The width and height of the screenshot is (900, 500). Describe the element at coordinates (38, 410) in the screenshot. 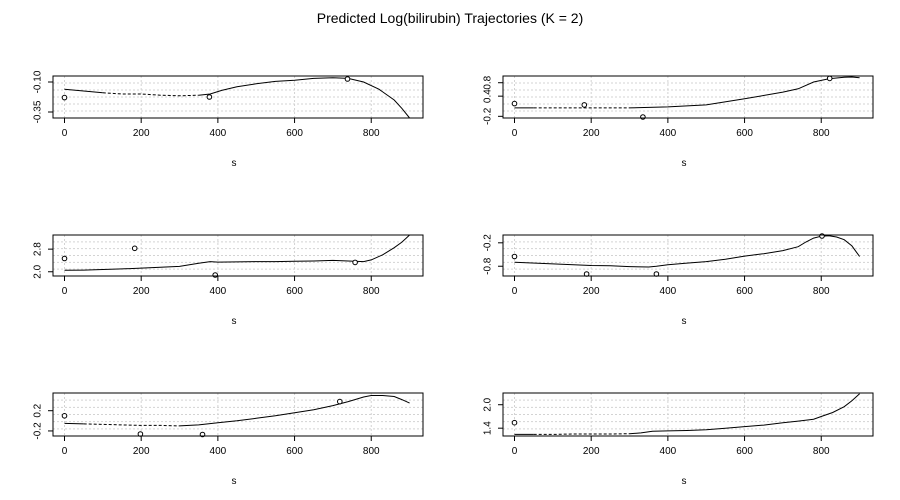

I see `y-tick-label: 0.2` at that location.